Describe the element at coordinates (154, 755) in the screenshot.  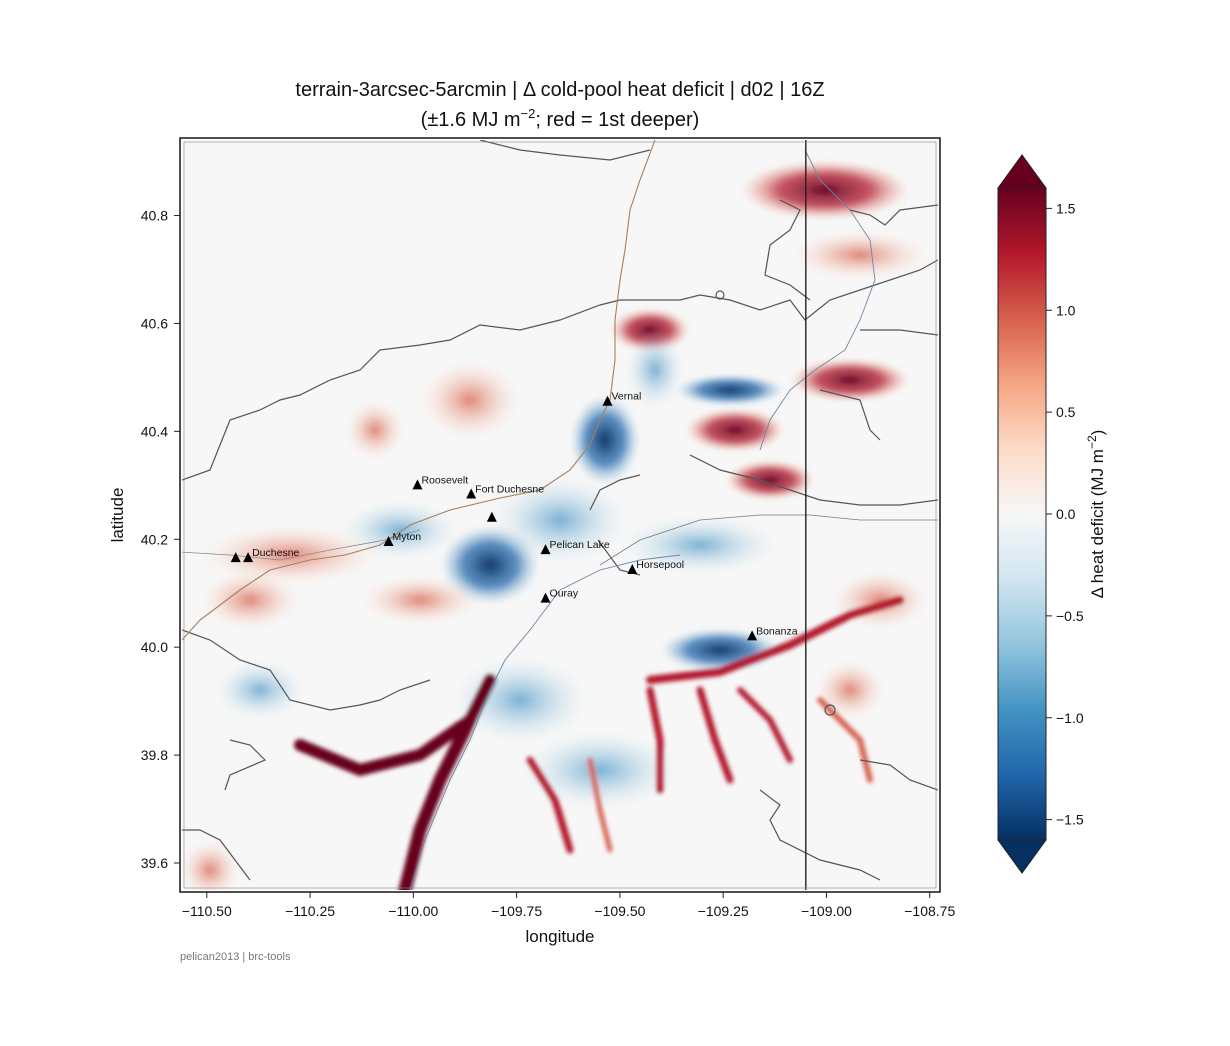
I see `y-tick-label: 39.8` at that location.